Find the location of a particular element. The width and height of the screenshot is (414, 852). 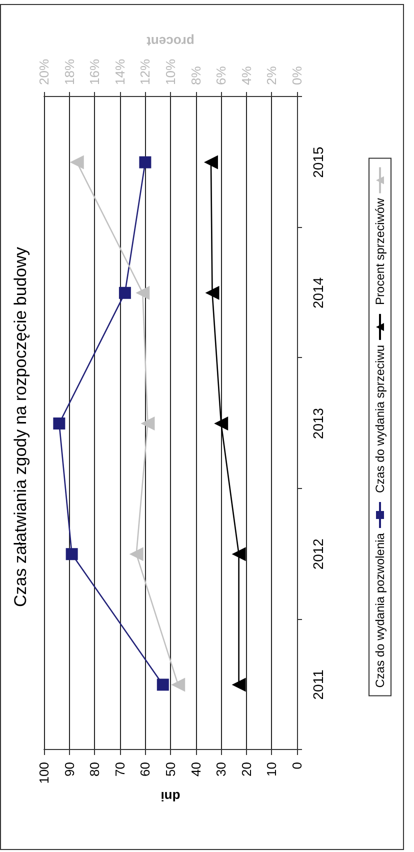

legend-label: Czas do wydania sprzeciwu is located at coordinates (380, 419).